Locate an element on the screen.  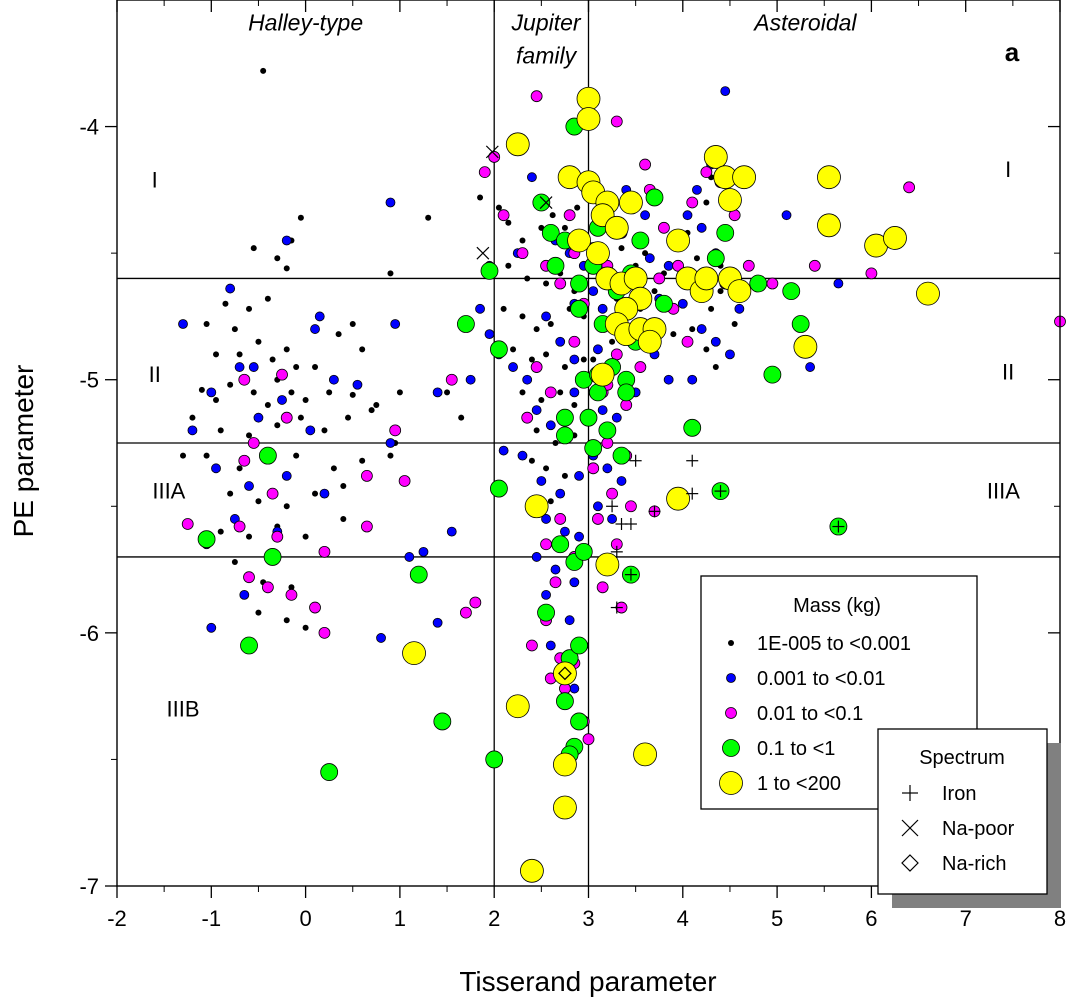
spectrum-legend-label: Iron is located at coordinates (959, 794).